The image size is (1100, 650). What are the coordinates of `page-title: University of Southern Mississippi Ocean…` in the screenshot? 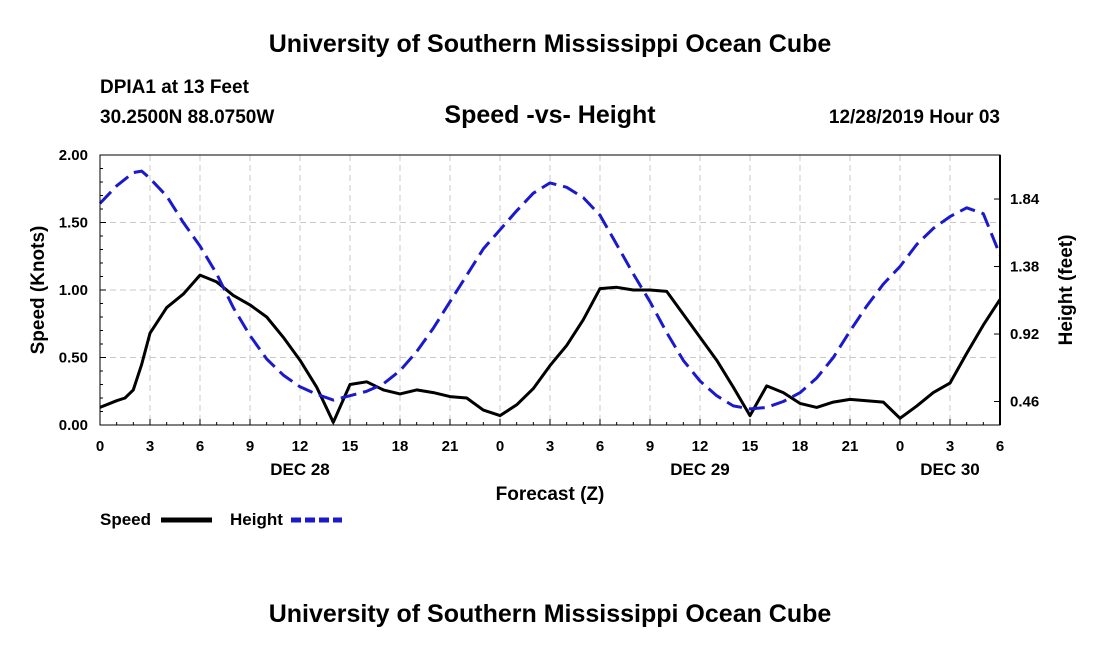 It's located at (550, 44).